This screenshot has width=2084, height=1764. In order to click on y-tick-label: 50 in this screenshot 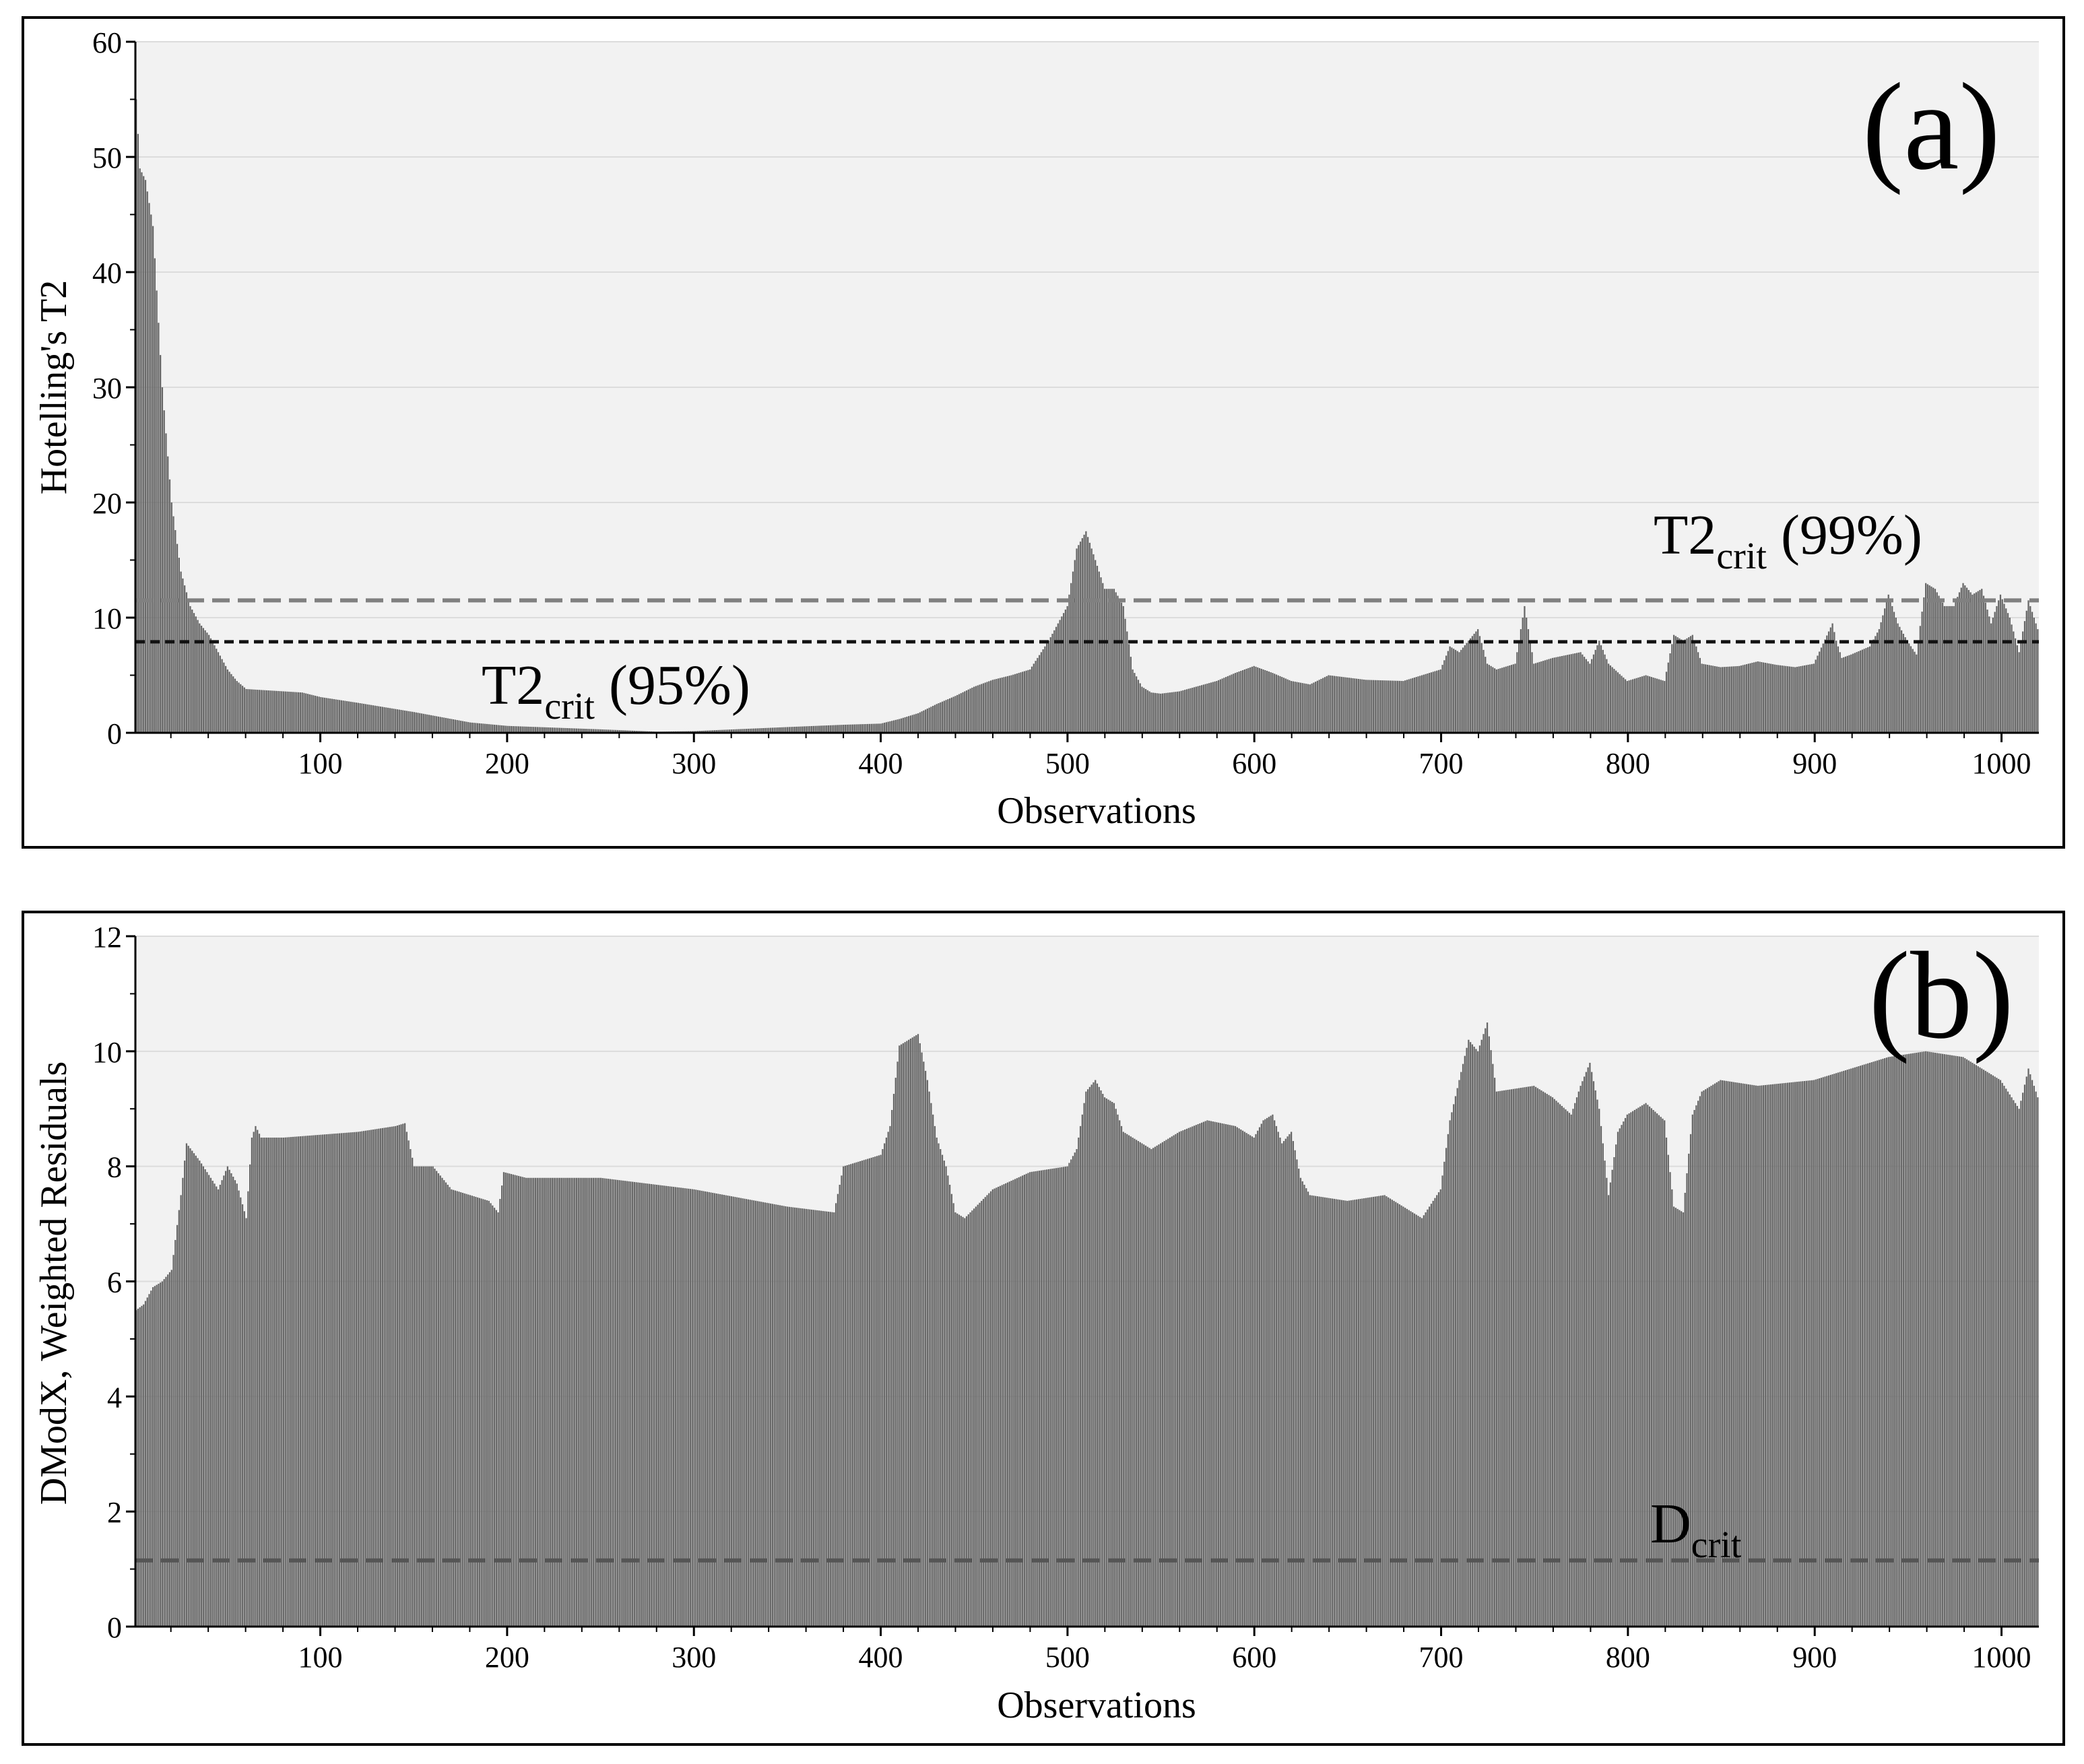, I will do `click(107, 157)`.